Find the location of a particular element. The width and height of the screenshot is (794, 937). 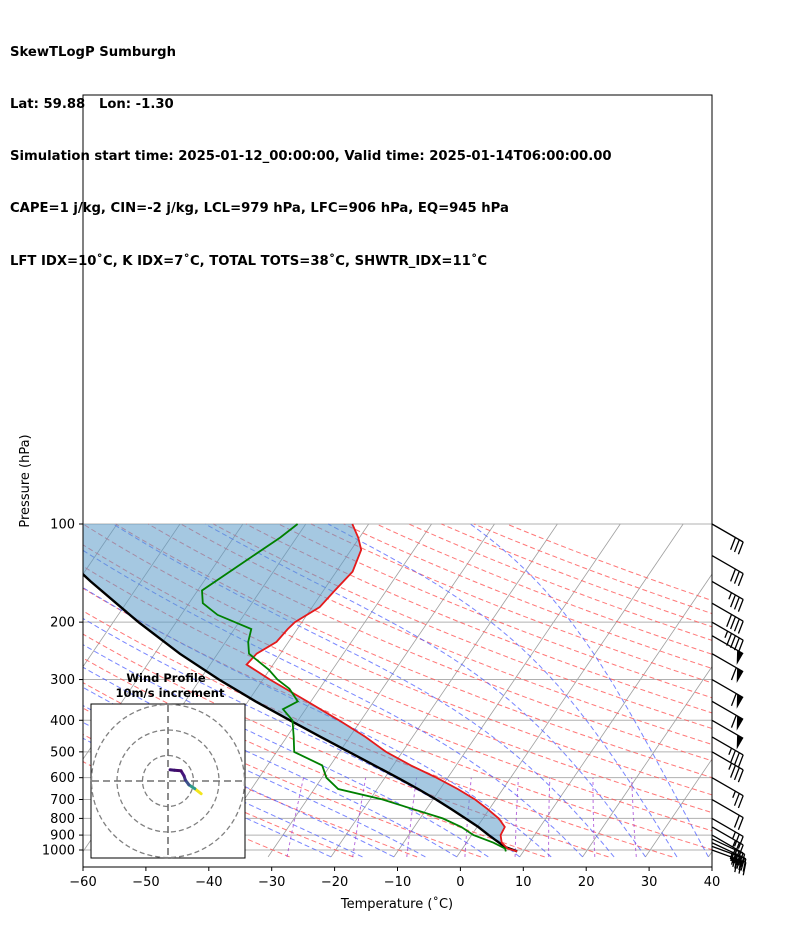

hodograph-ring is located at coordinates (168, 781).